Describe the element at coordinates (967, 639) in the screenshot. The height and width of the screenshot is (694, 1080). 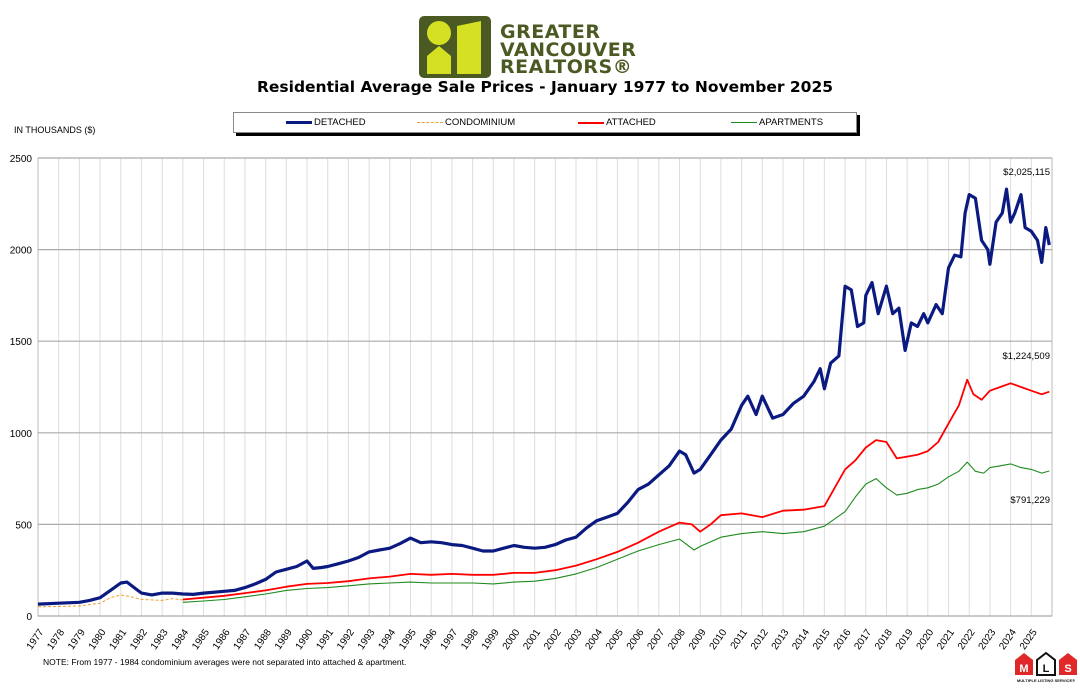
I see `x-tick-label: 2022` at that location.